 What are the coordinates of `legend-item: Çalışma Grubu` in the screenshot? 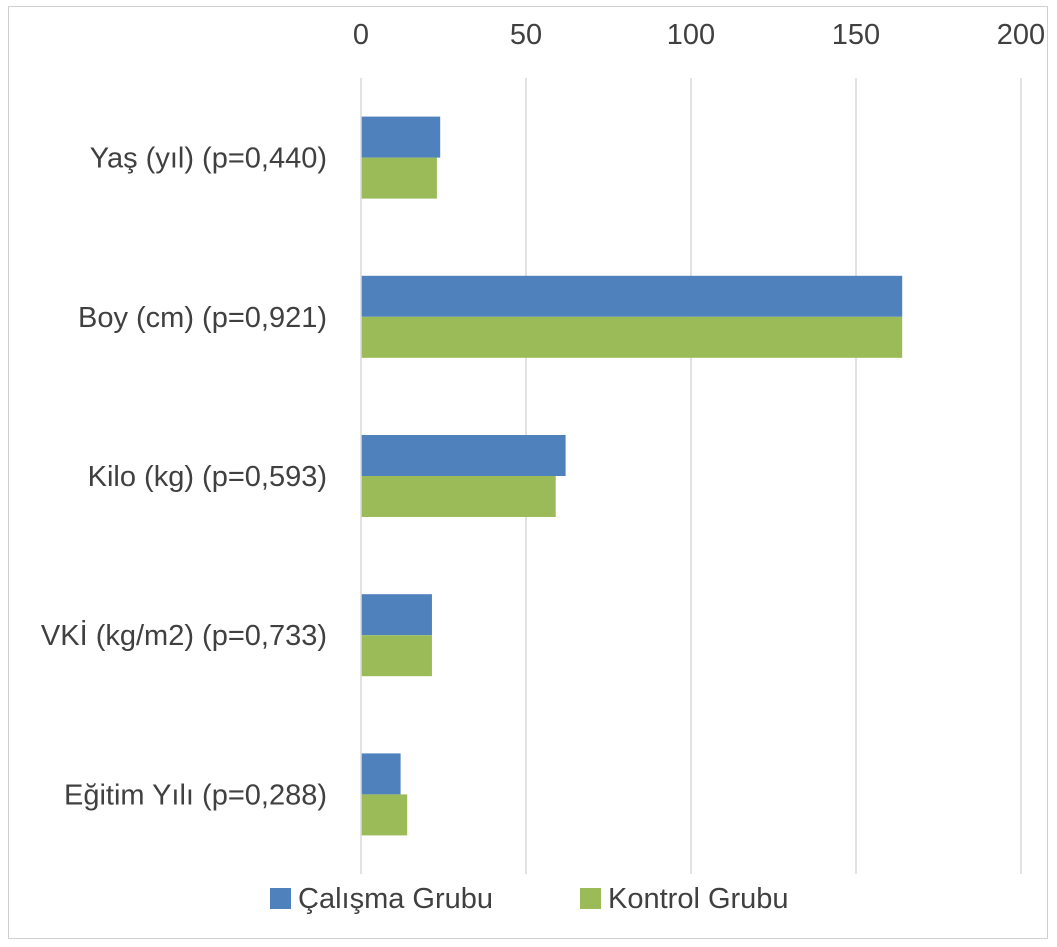 It's located at (381, 899).